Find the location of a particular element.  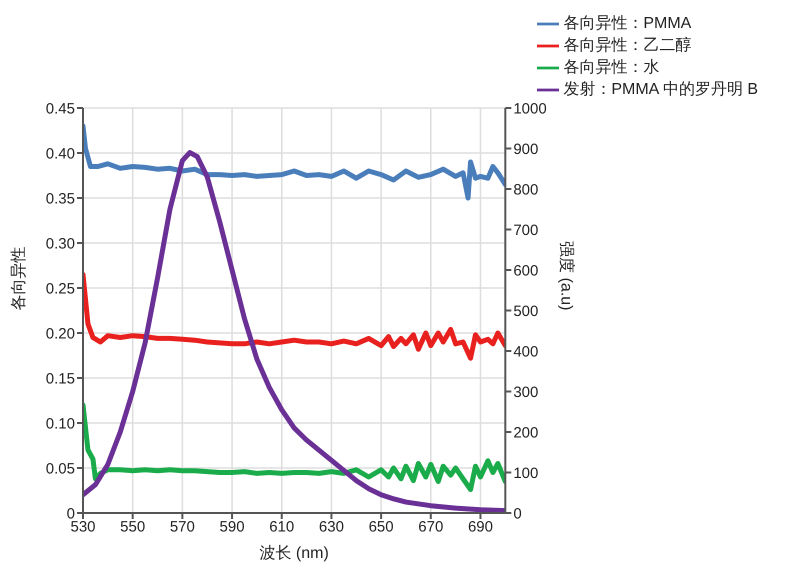

x-tick-label: 570 is located at coordinates (182, 527).